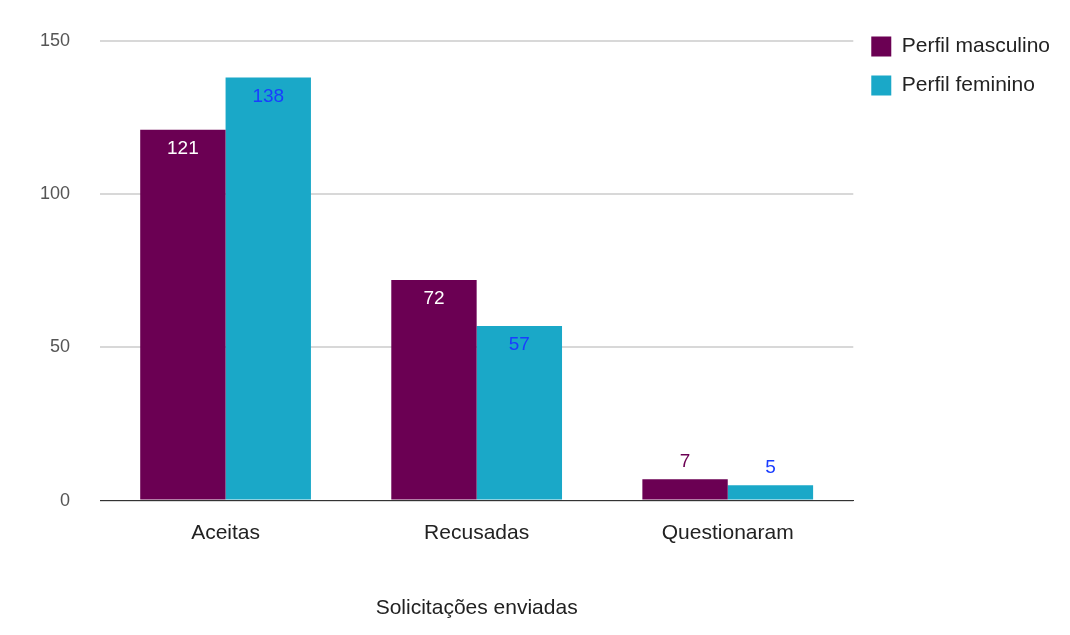 Image resolution: width=1070 pixels, height=635 pixels. I want to click on data-label: 121, so click(183, 147).